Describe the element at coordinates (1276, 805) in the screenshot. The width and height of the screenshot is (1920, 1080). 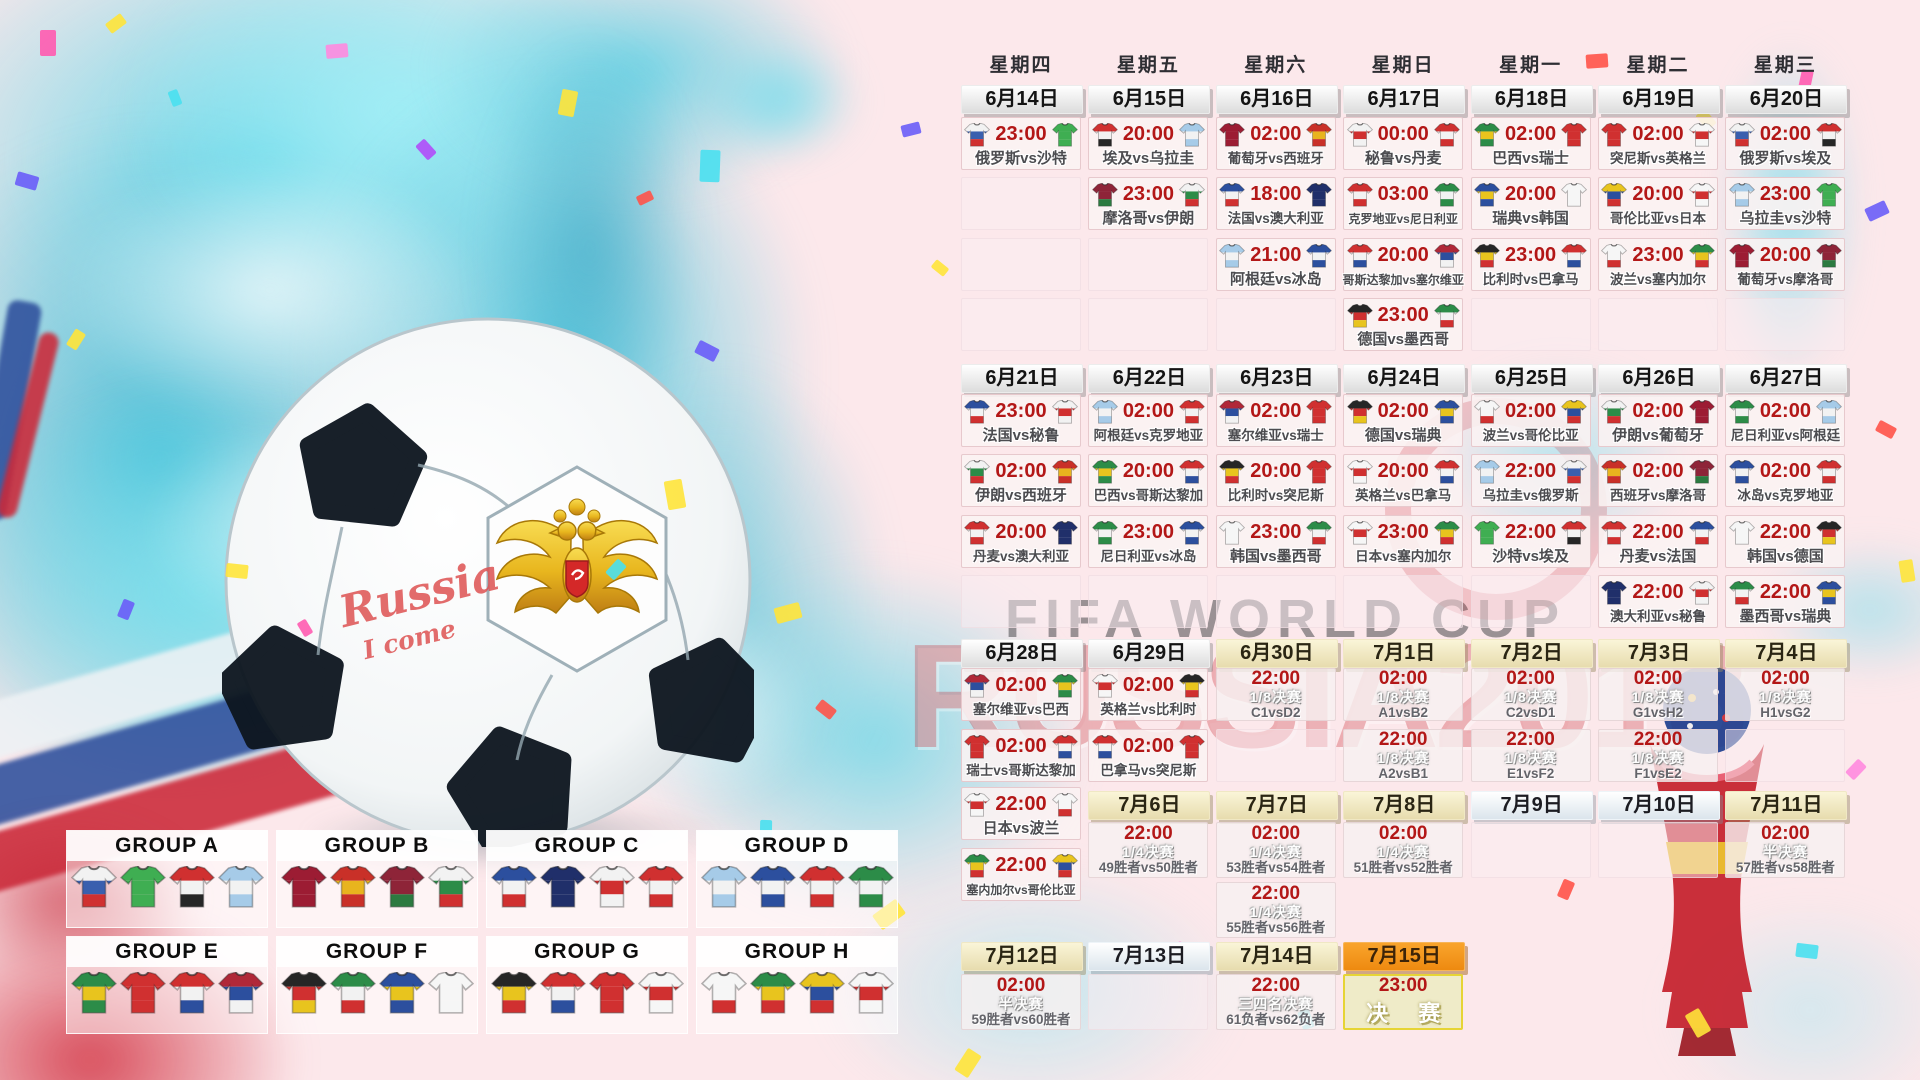
I see `date-button: 7月7日` at that location.